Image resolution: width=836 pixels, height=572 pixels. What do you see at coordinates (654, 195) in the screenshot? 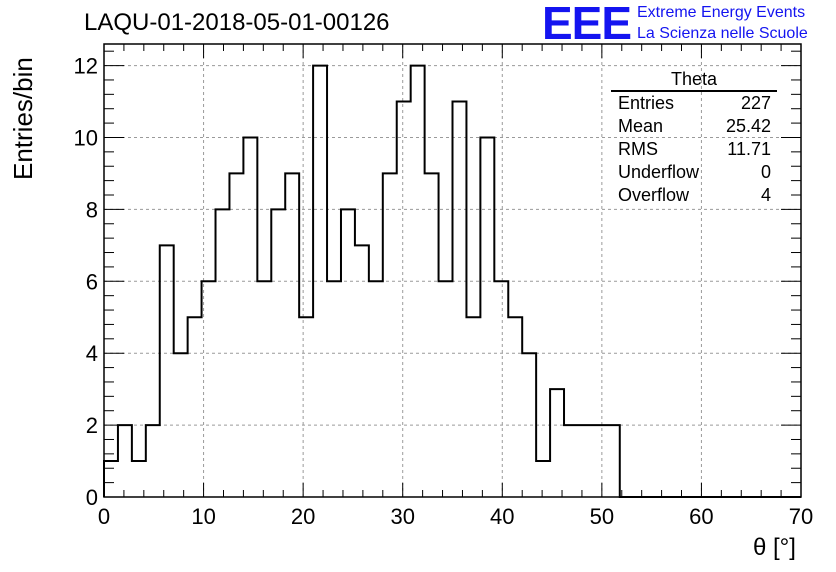
I see `stats-label: Overflow` at bounding box center [654, 195].